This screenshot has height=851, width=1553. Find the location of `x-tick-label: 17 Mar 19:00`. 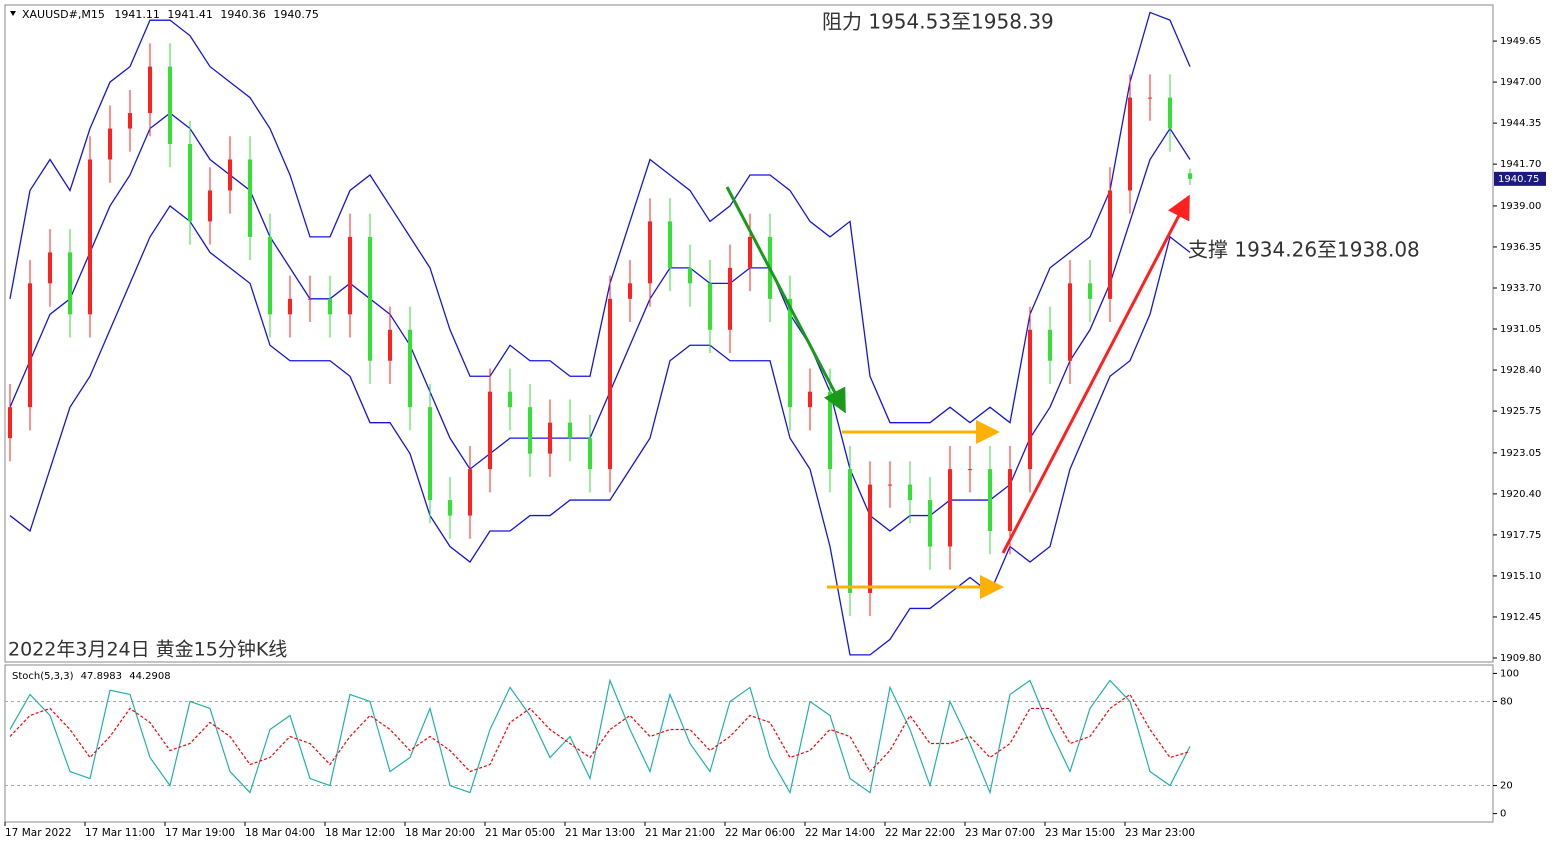

x-tick-label: 17 Mar 19:00 is located at coordinates (200, 833).